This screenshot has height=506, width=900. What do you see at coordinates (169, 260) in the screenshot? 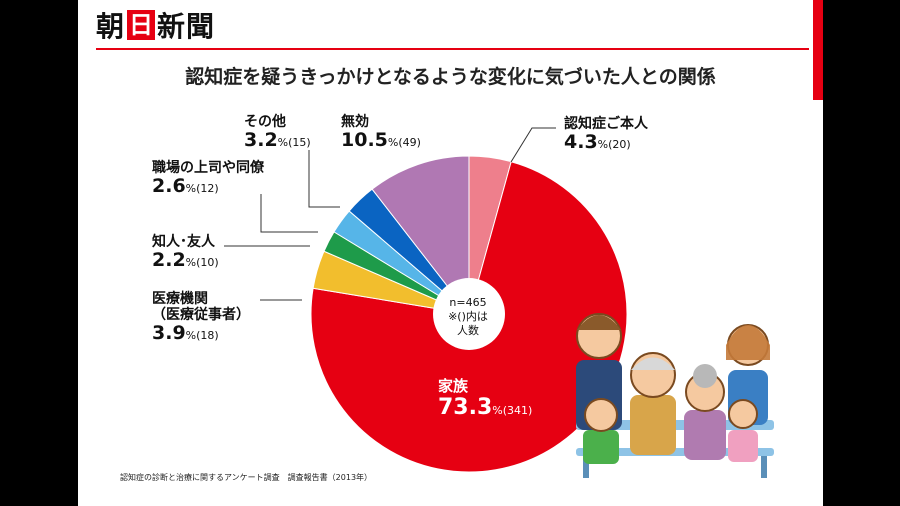
I see `slice-3-pct: 2.2` at bounding box center [169, 260].